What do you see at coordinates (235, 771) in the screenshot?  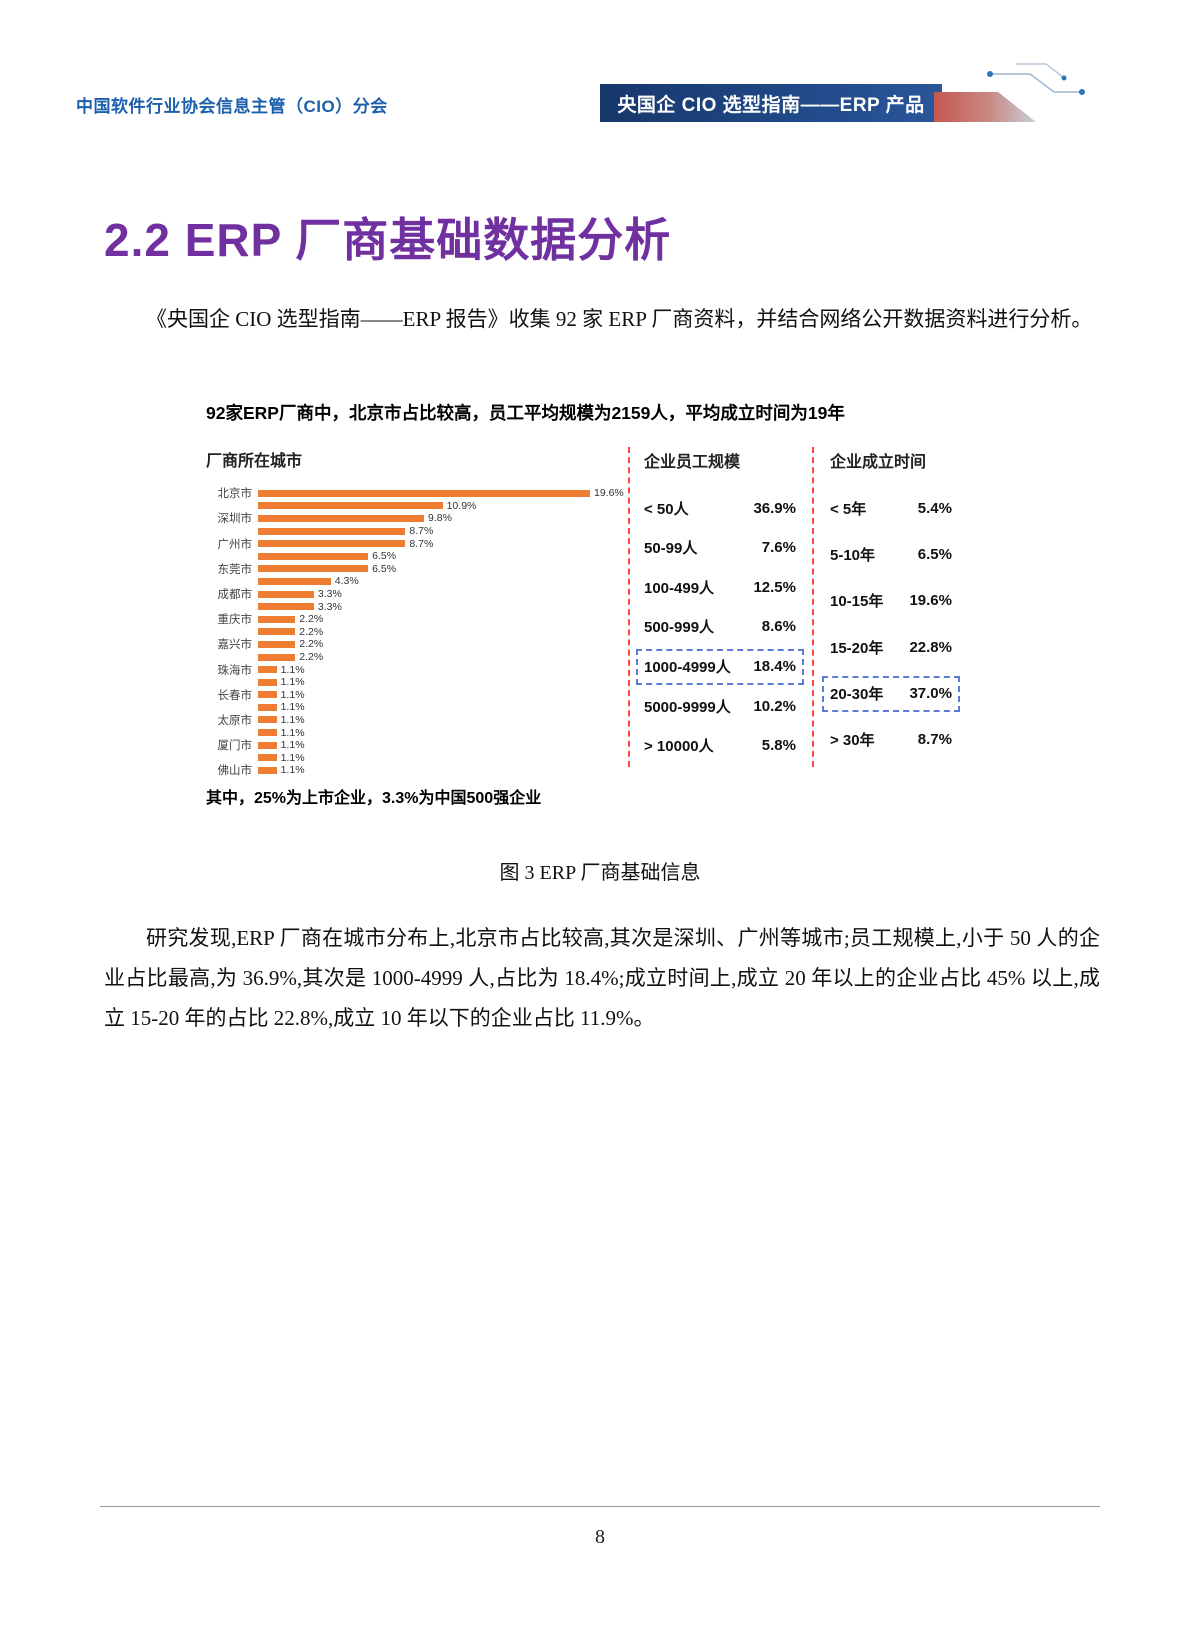 I see `bar-city-label: 佛山市` at bounding box center [235, 771].